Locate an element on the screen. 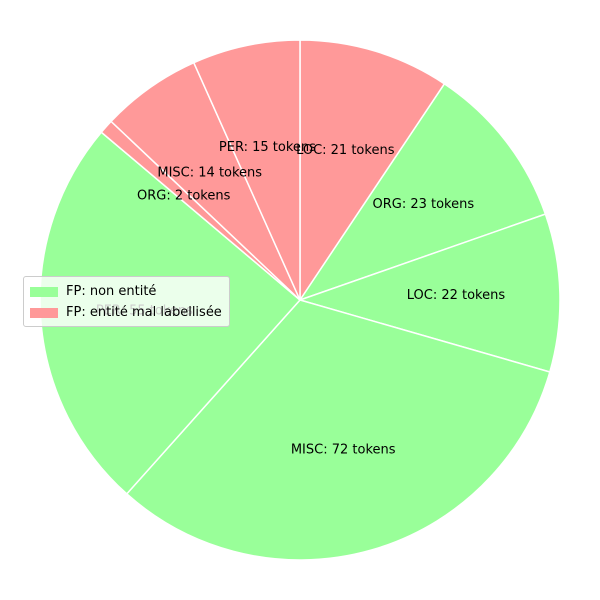 The height and width of the screenshot is (600, 600). chart-legend: FP: non entité FP: entité mal labellisée is located at coordinates (126, 301).